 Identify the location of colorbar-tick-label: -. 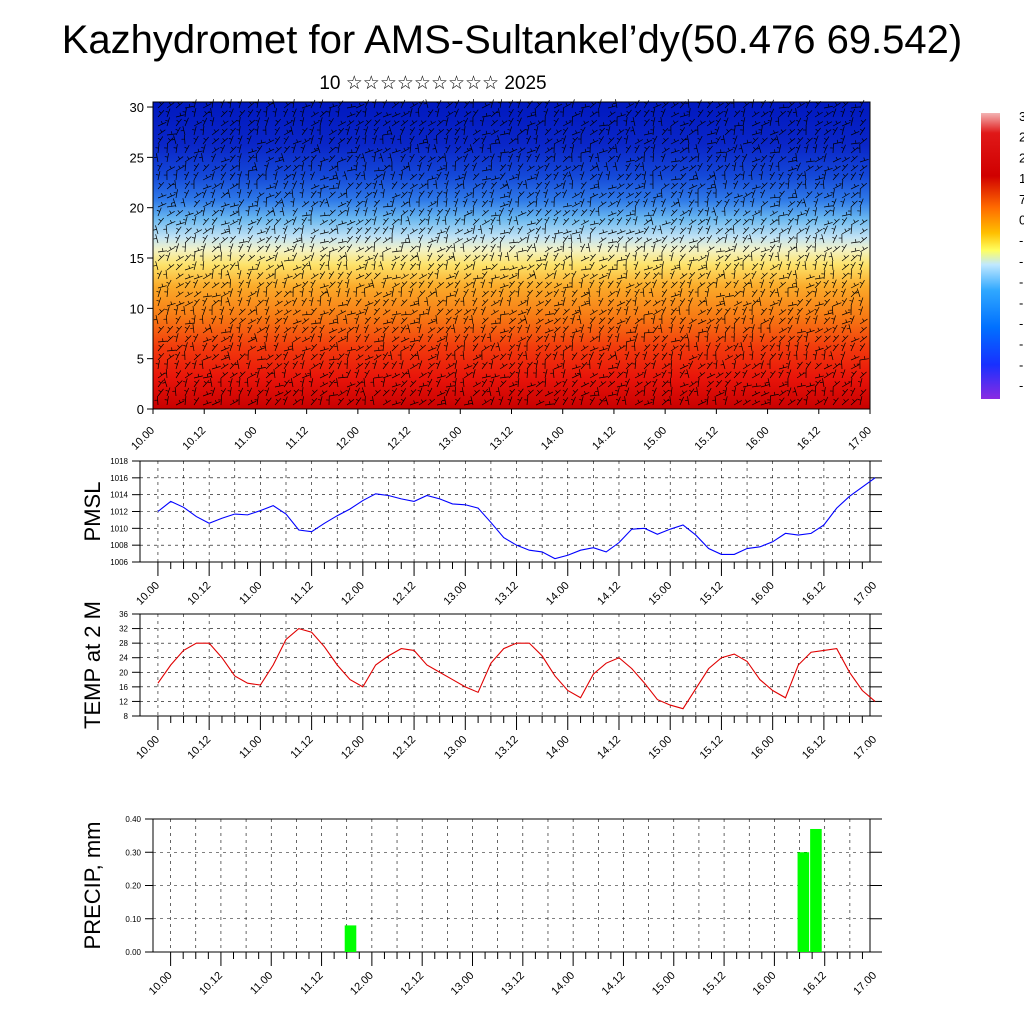
(1021, 323).